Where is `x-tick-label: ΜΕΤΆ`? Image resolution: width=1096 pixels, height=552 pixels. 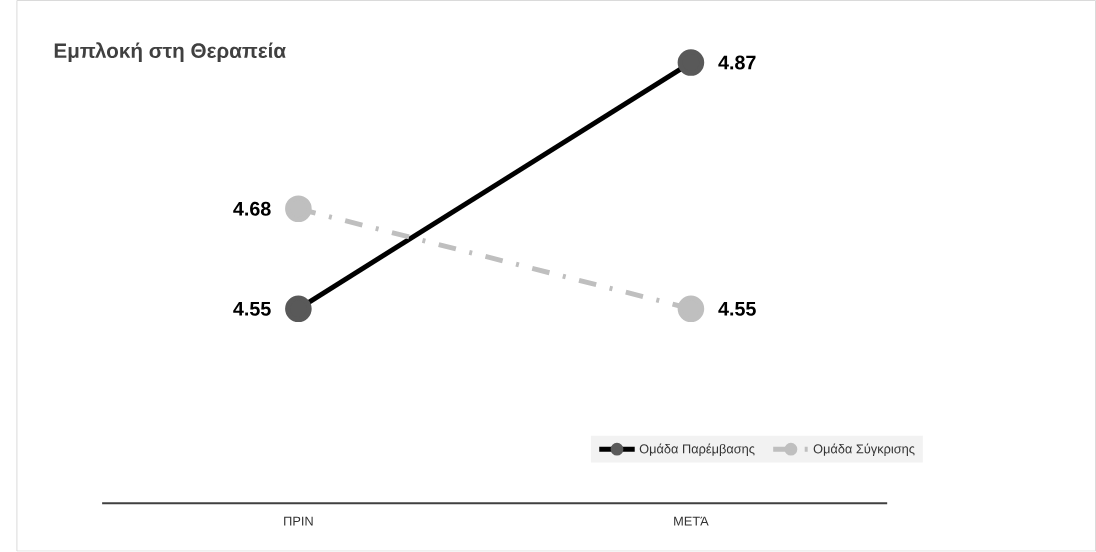 x-tick-label: ΜΕΤΆ is located at coordinates (691, 521).